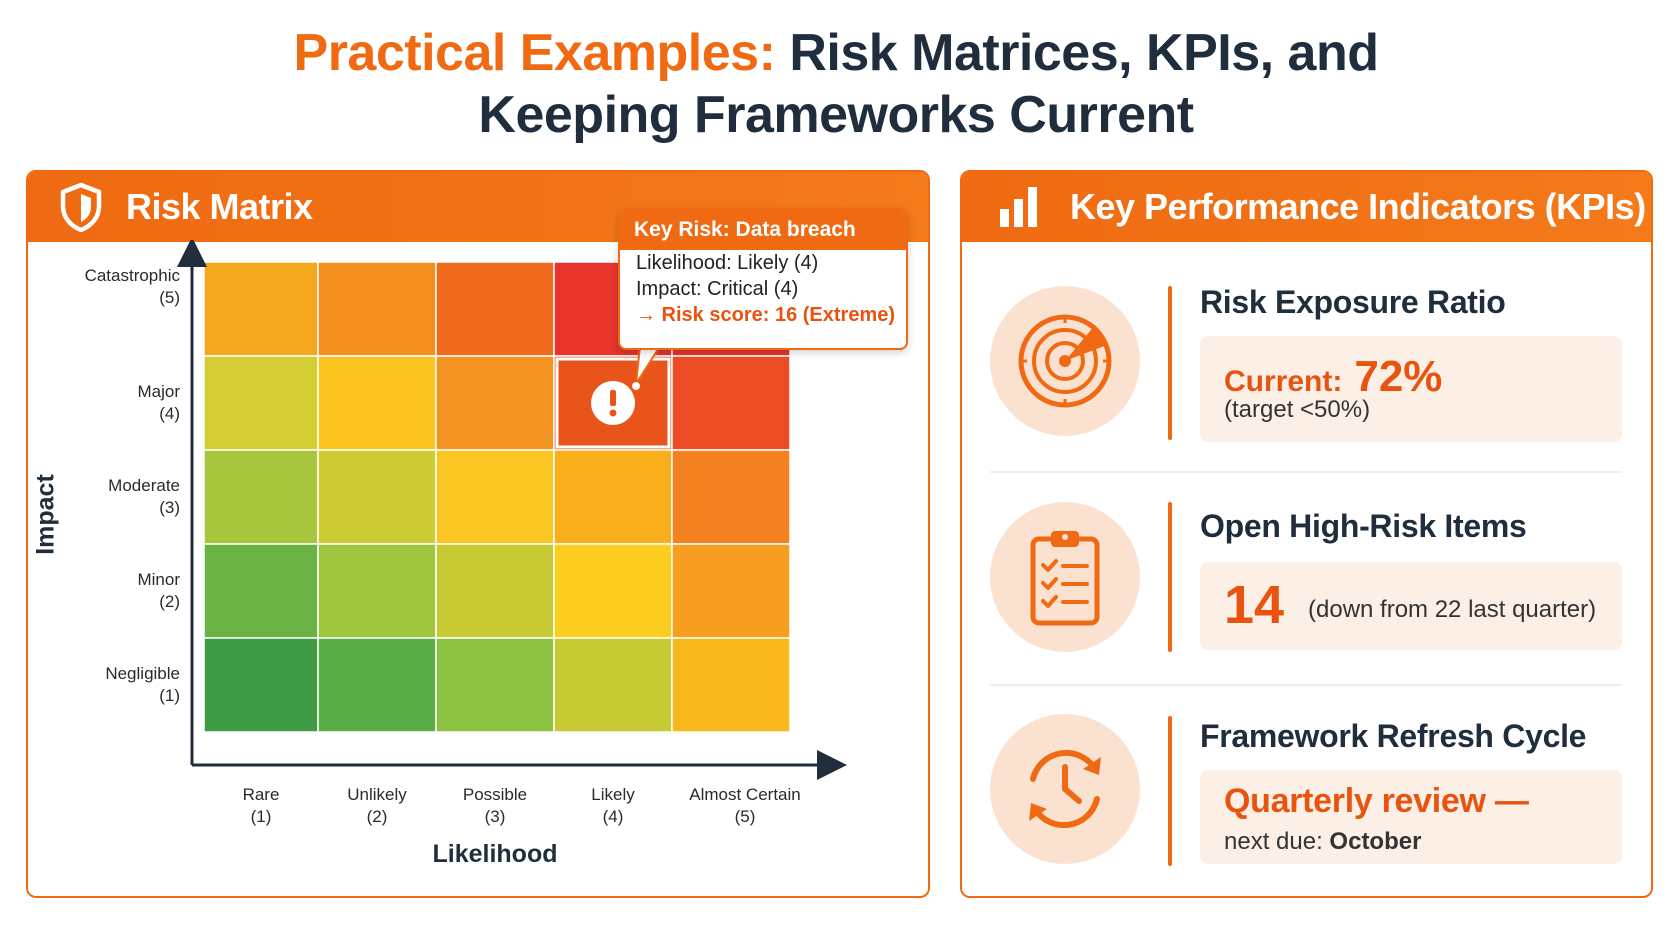 The height and width of the screenshot is (941, 1672). What do you see at coordinates (1084, 53) in the screenshot?
I see `title-rest: Risk Matrices, KPIs, and` at bounding box center [1084, 53].